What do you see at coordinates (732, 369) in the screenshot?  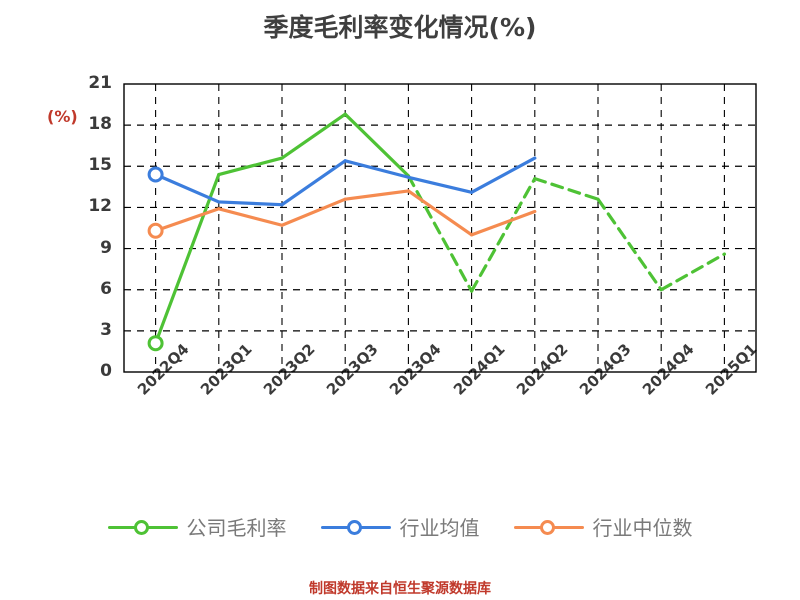 I see `x-tick-label: 2025Q1` at bounding box center [732, 369].